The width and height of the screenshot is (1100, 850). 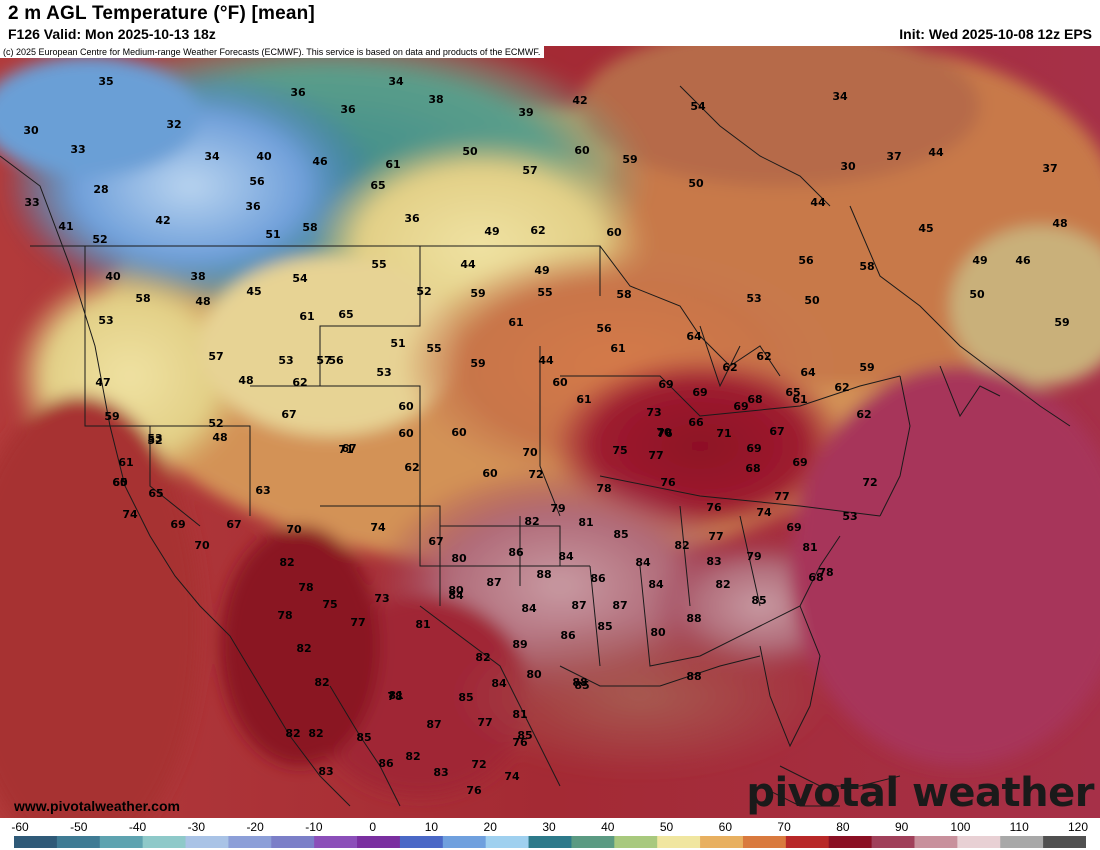 I want to click on temp-value: 80, so click(x=534, y=674).